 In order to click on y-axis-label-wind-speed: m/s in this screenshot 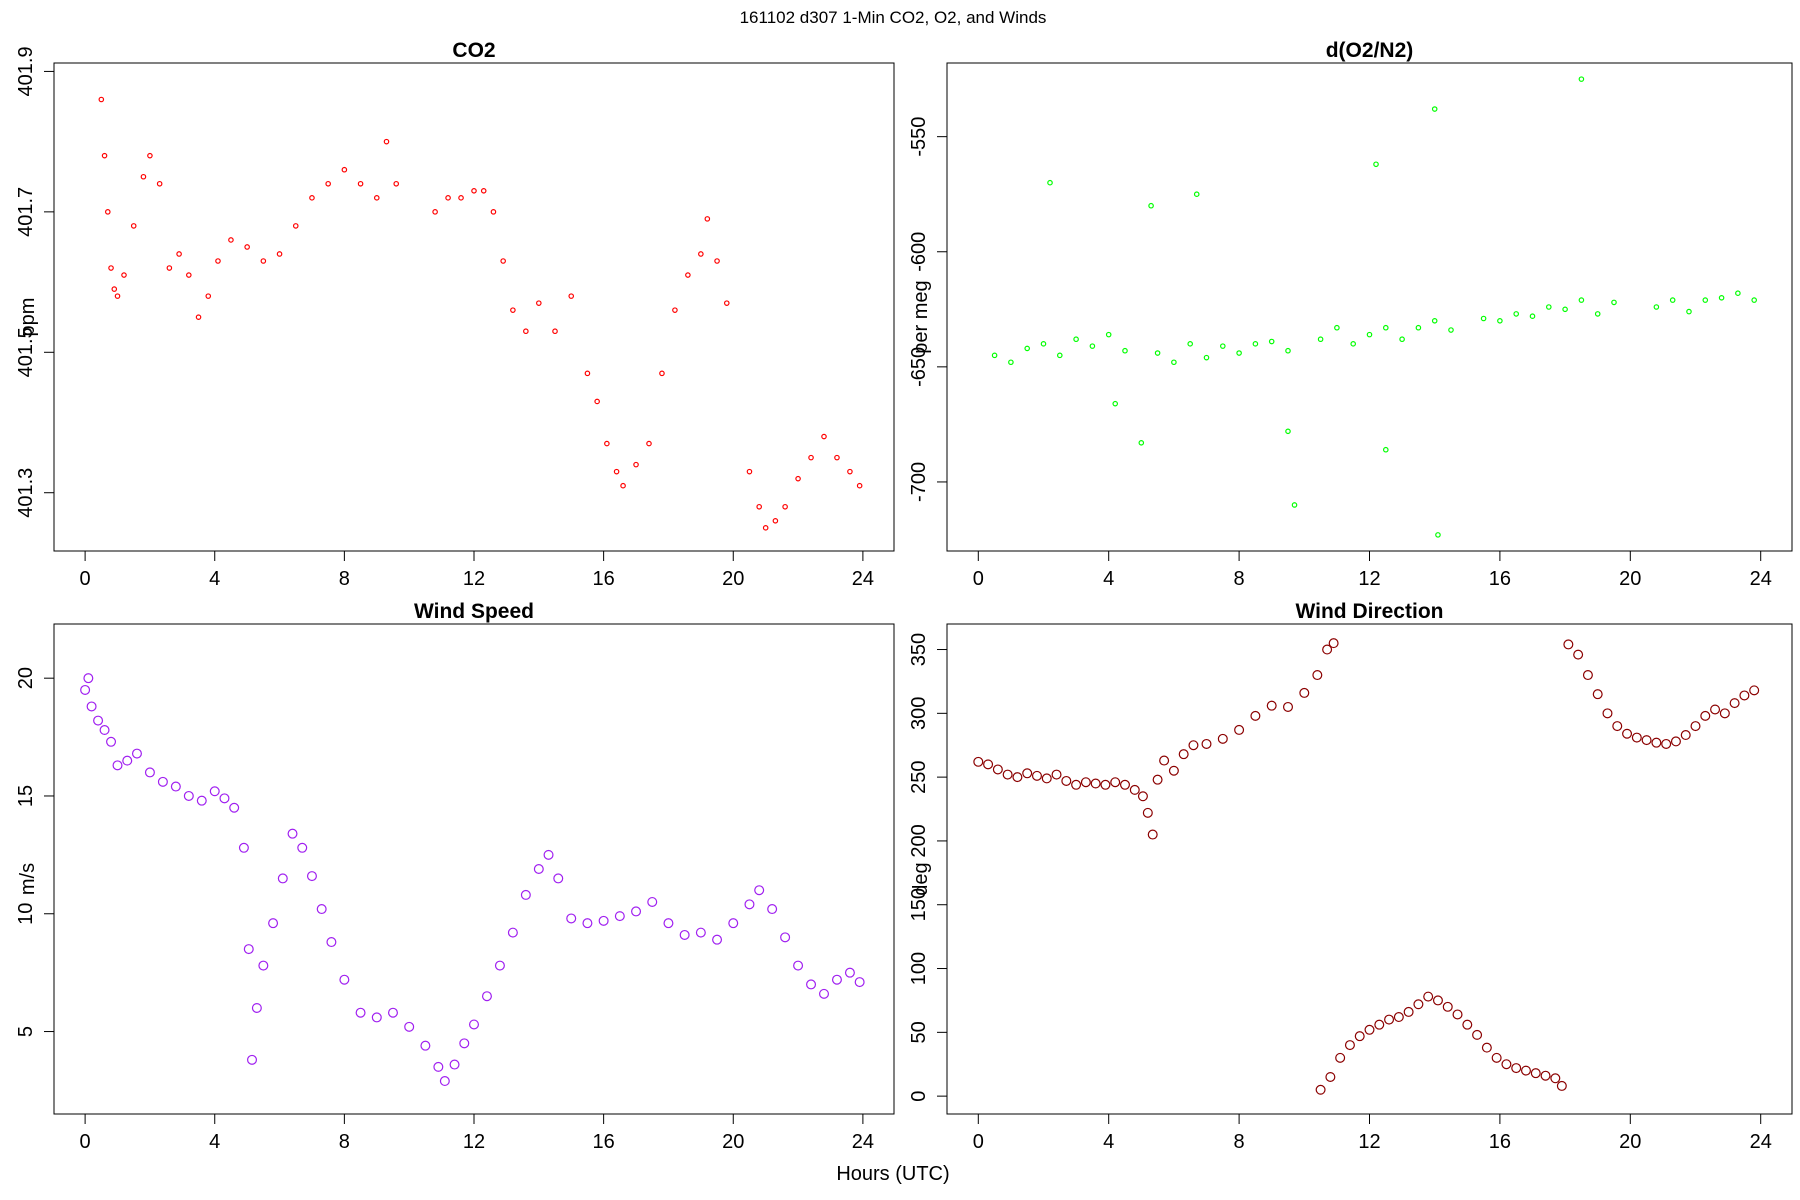, I will do `click(28, 879)`.